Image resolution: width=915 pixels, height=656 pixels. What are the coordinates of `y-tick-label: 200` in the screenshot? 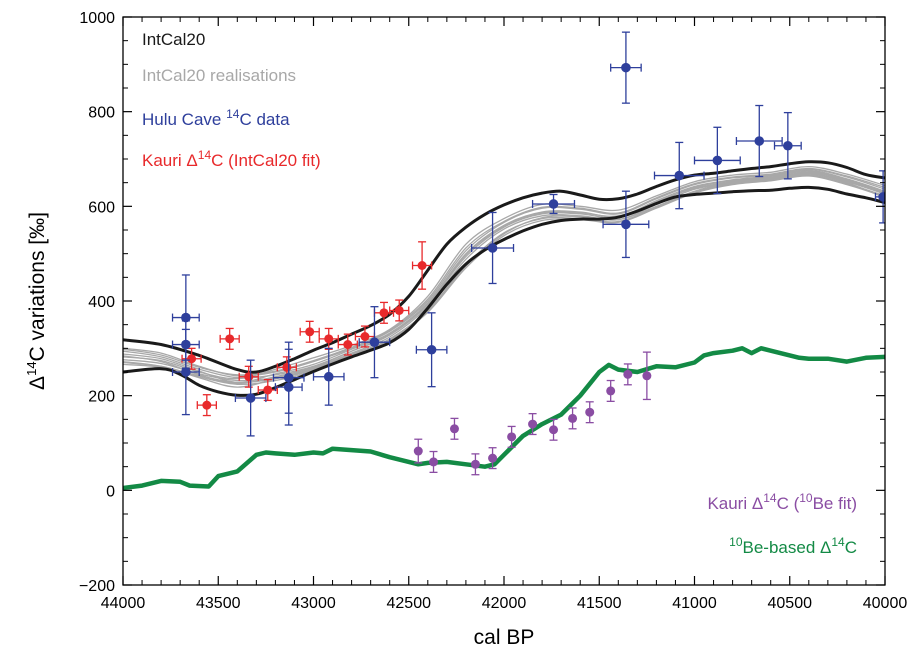 It's located at (101, 397).